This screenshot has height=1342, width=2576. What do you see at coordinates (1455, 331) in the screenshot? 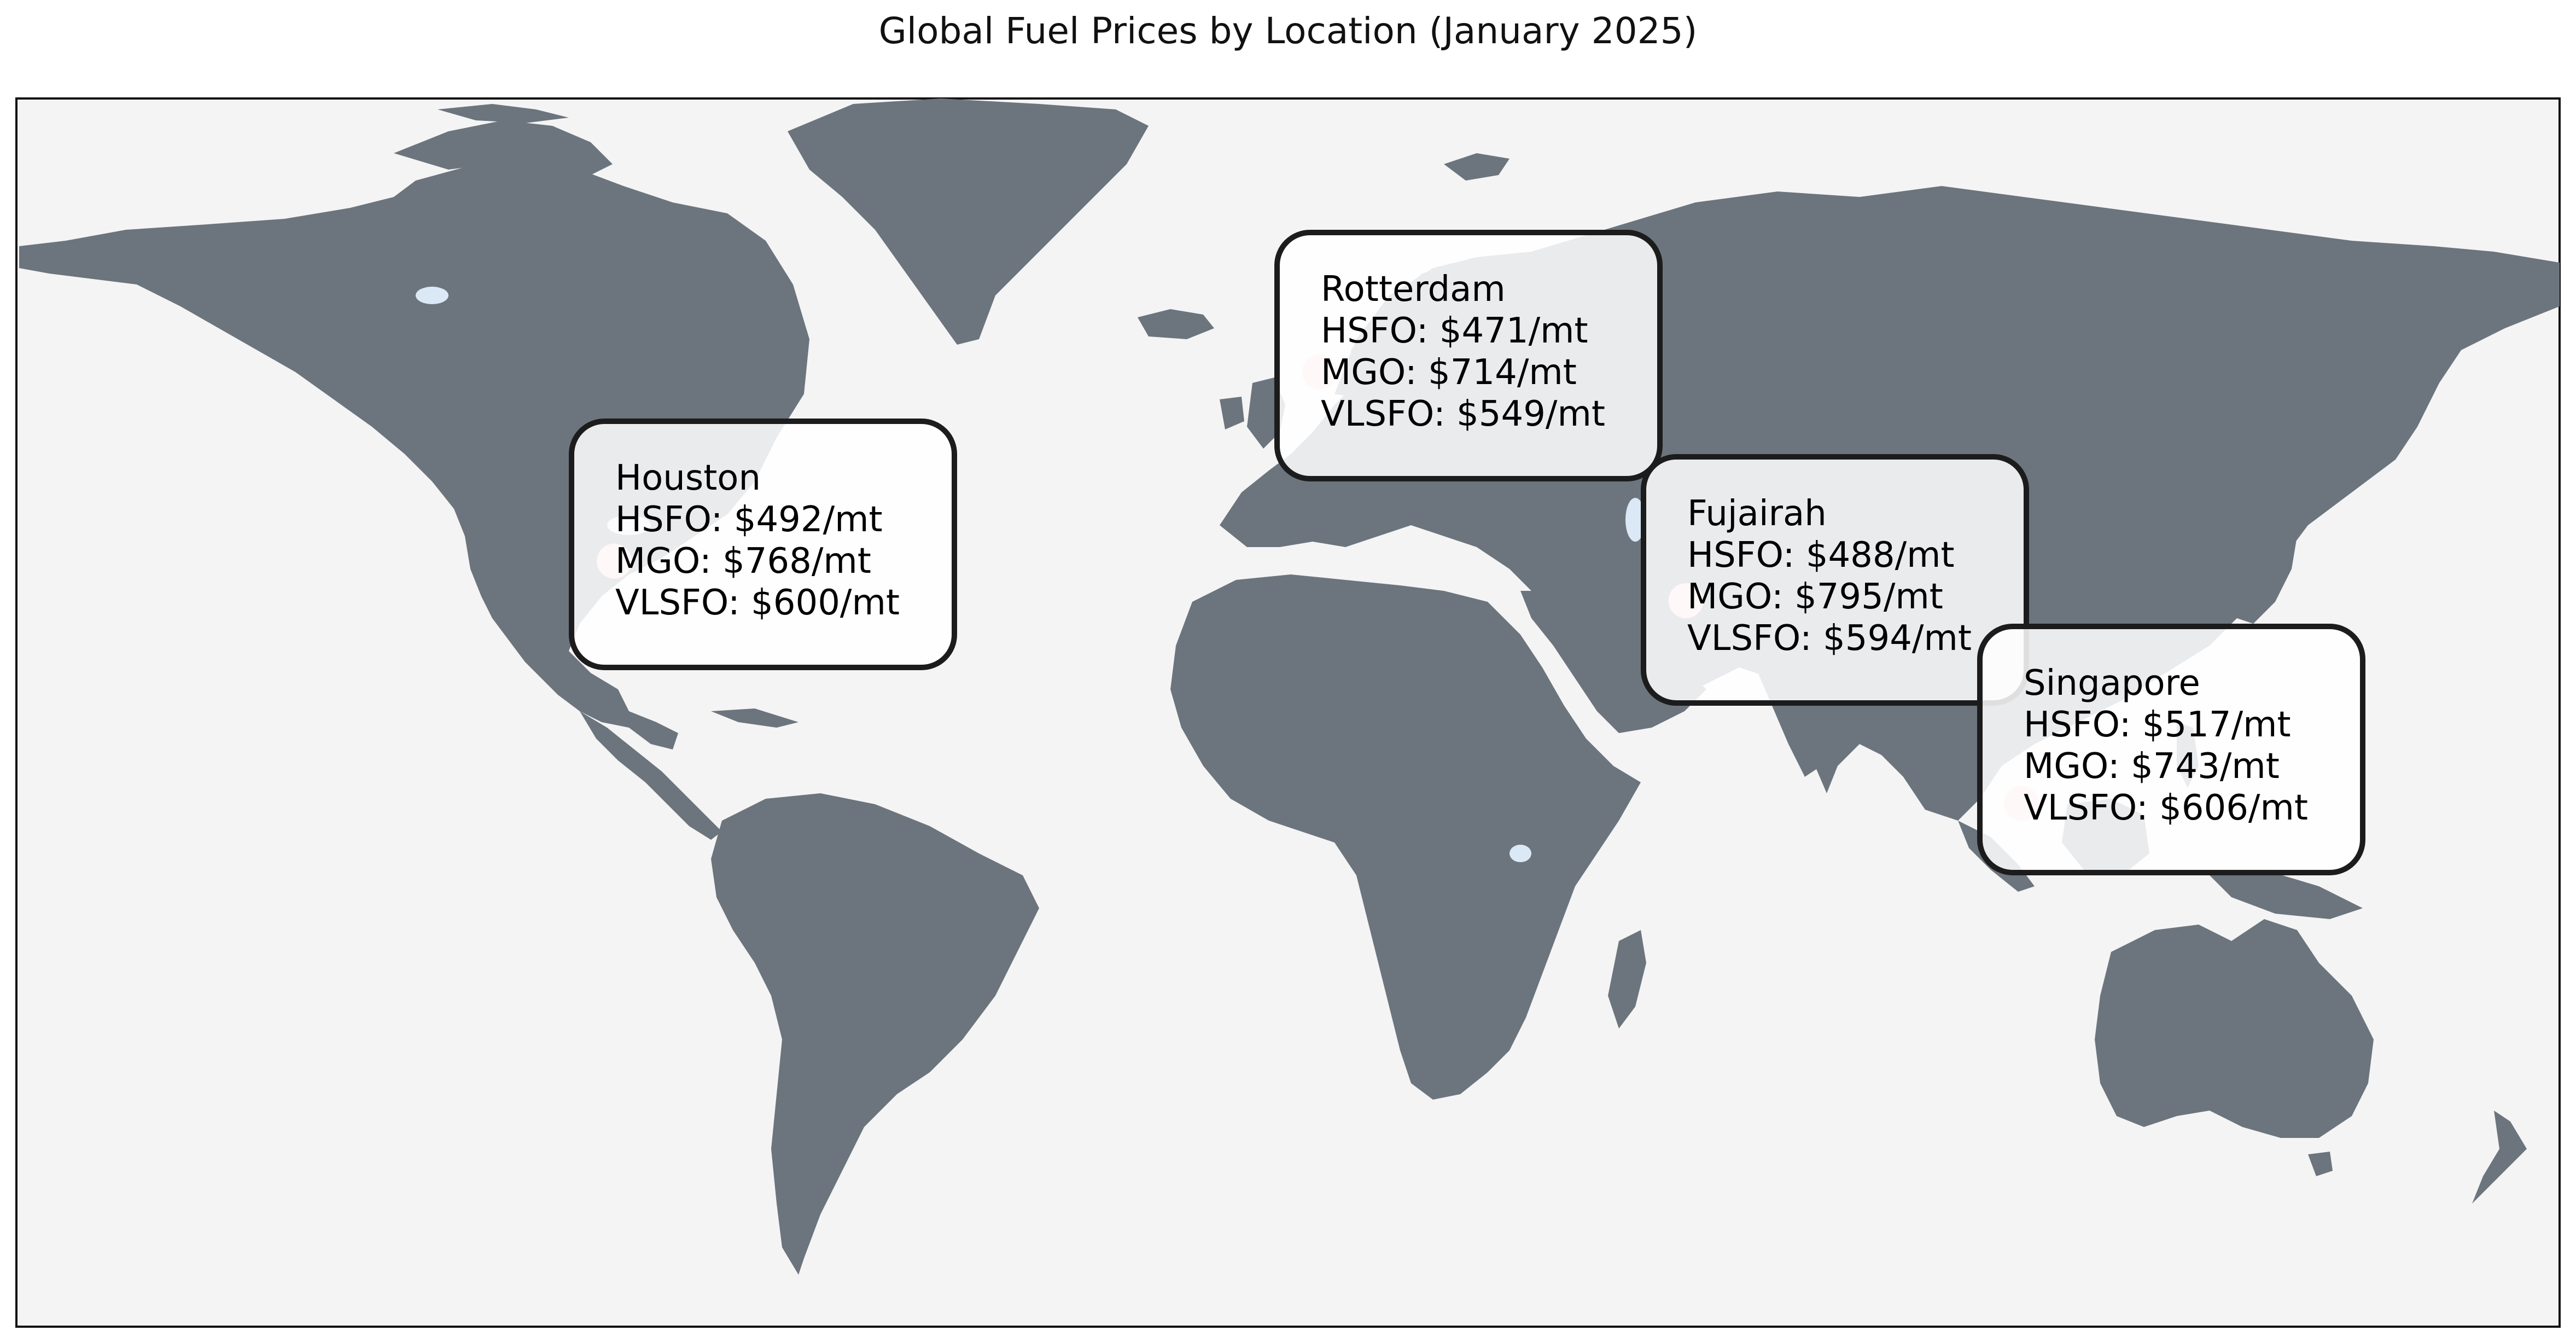
I see `callout-price-line: HSFO: $471/mt` at bounding box center [1455, 331].